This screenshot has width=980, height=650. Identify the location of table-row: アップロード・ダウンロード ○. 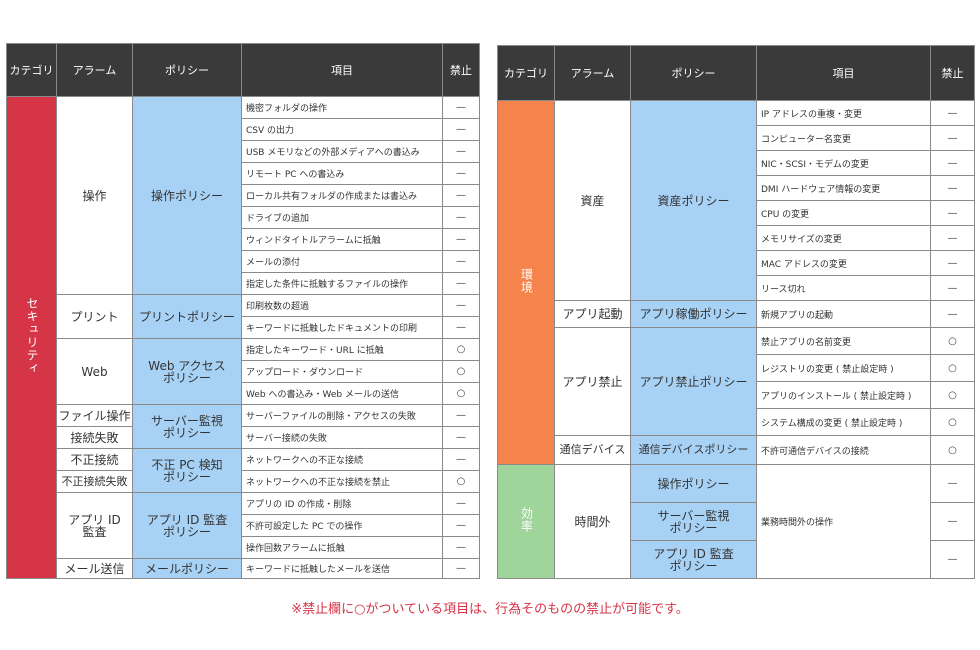
(243, 371).